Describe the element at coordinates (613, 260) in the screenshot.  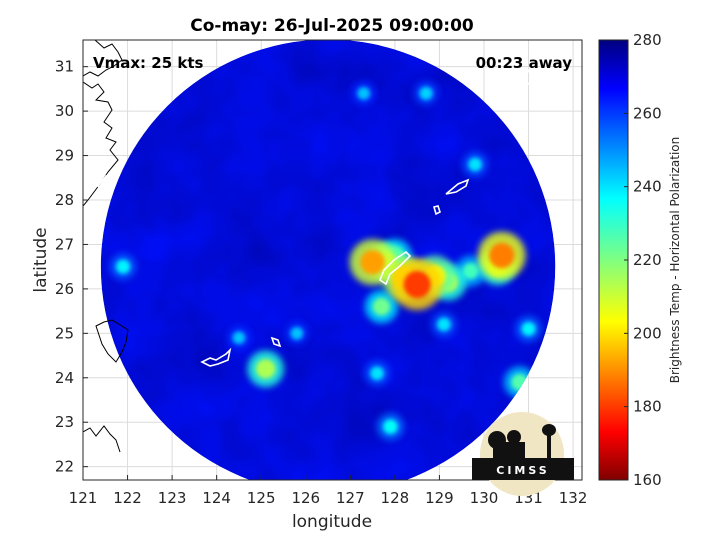
I see `colorbar` at that location.